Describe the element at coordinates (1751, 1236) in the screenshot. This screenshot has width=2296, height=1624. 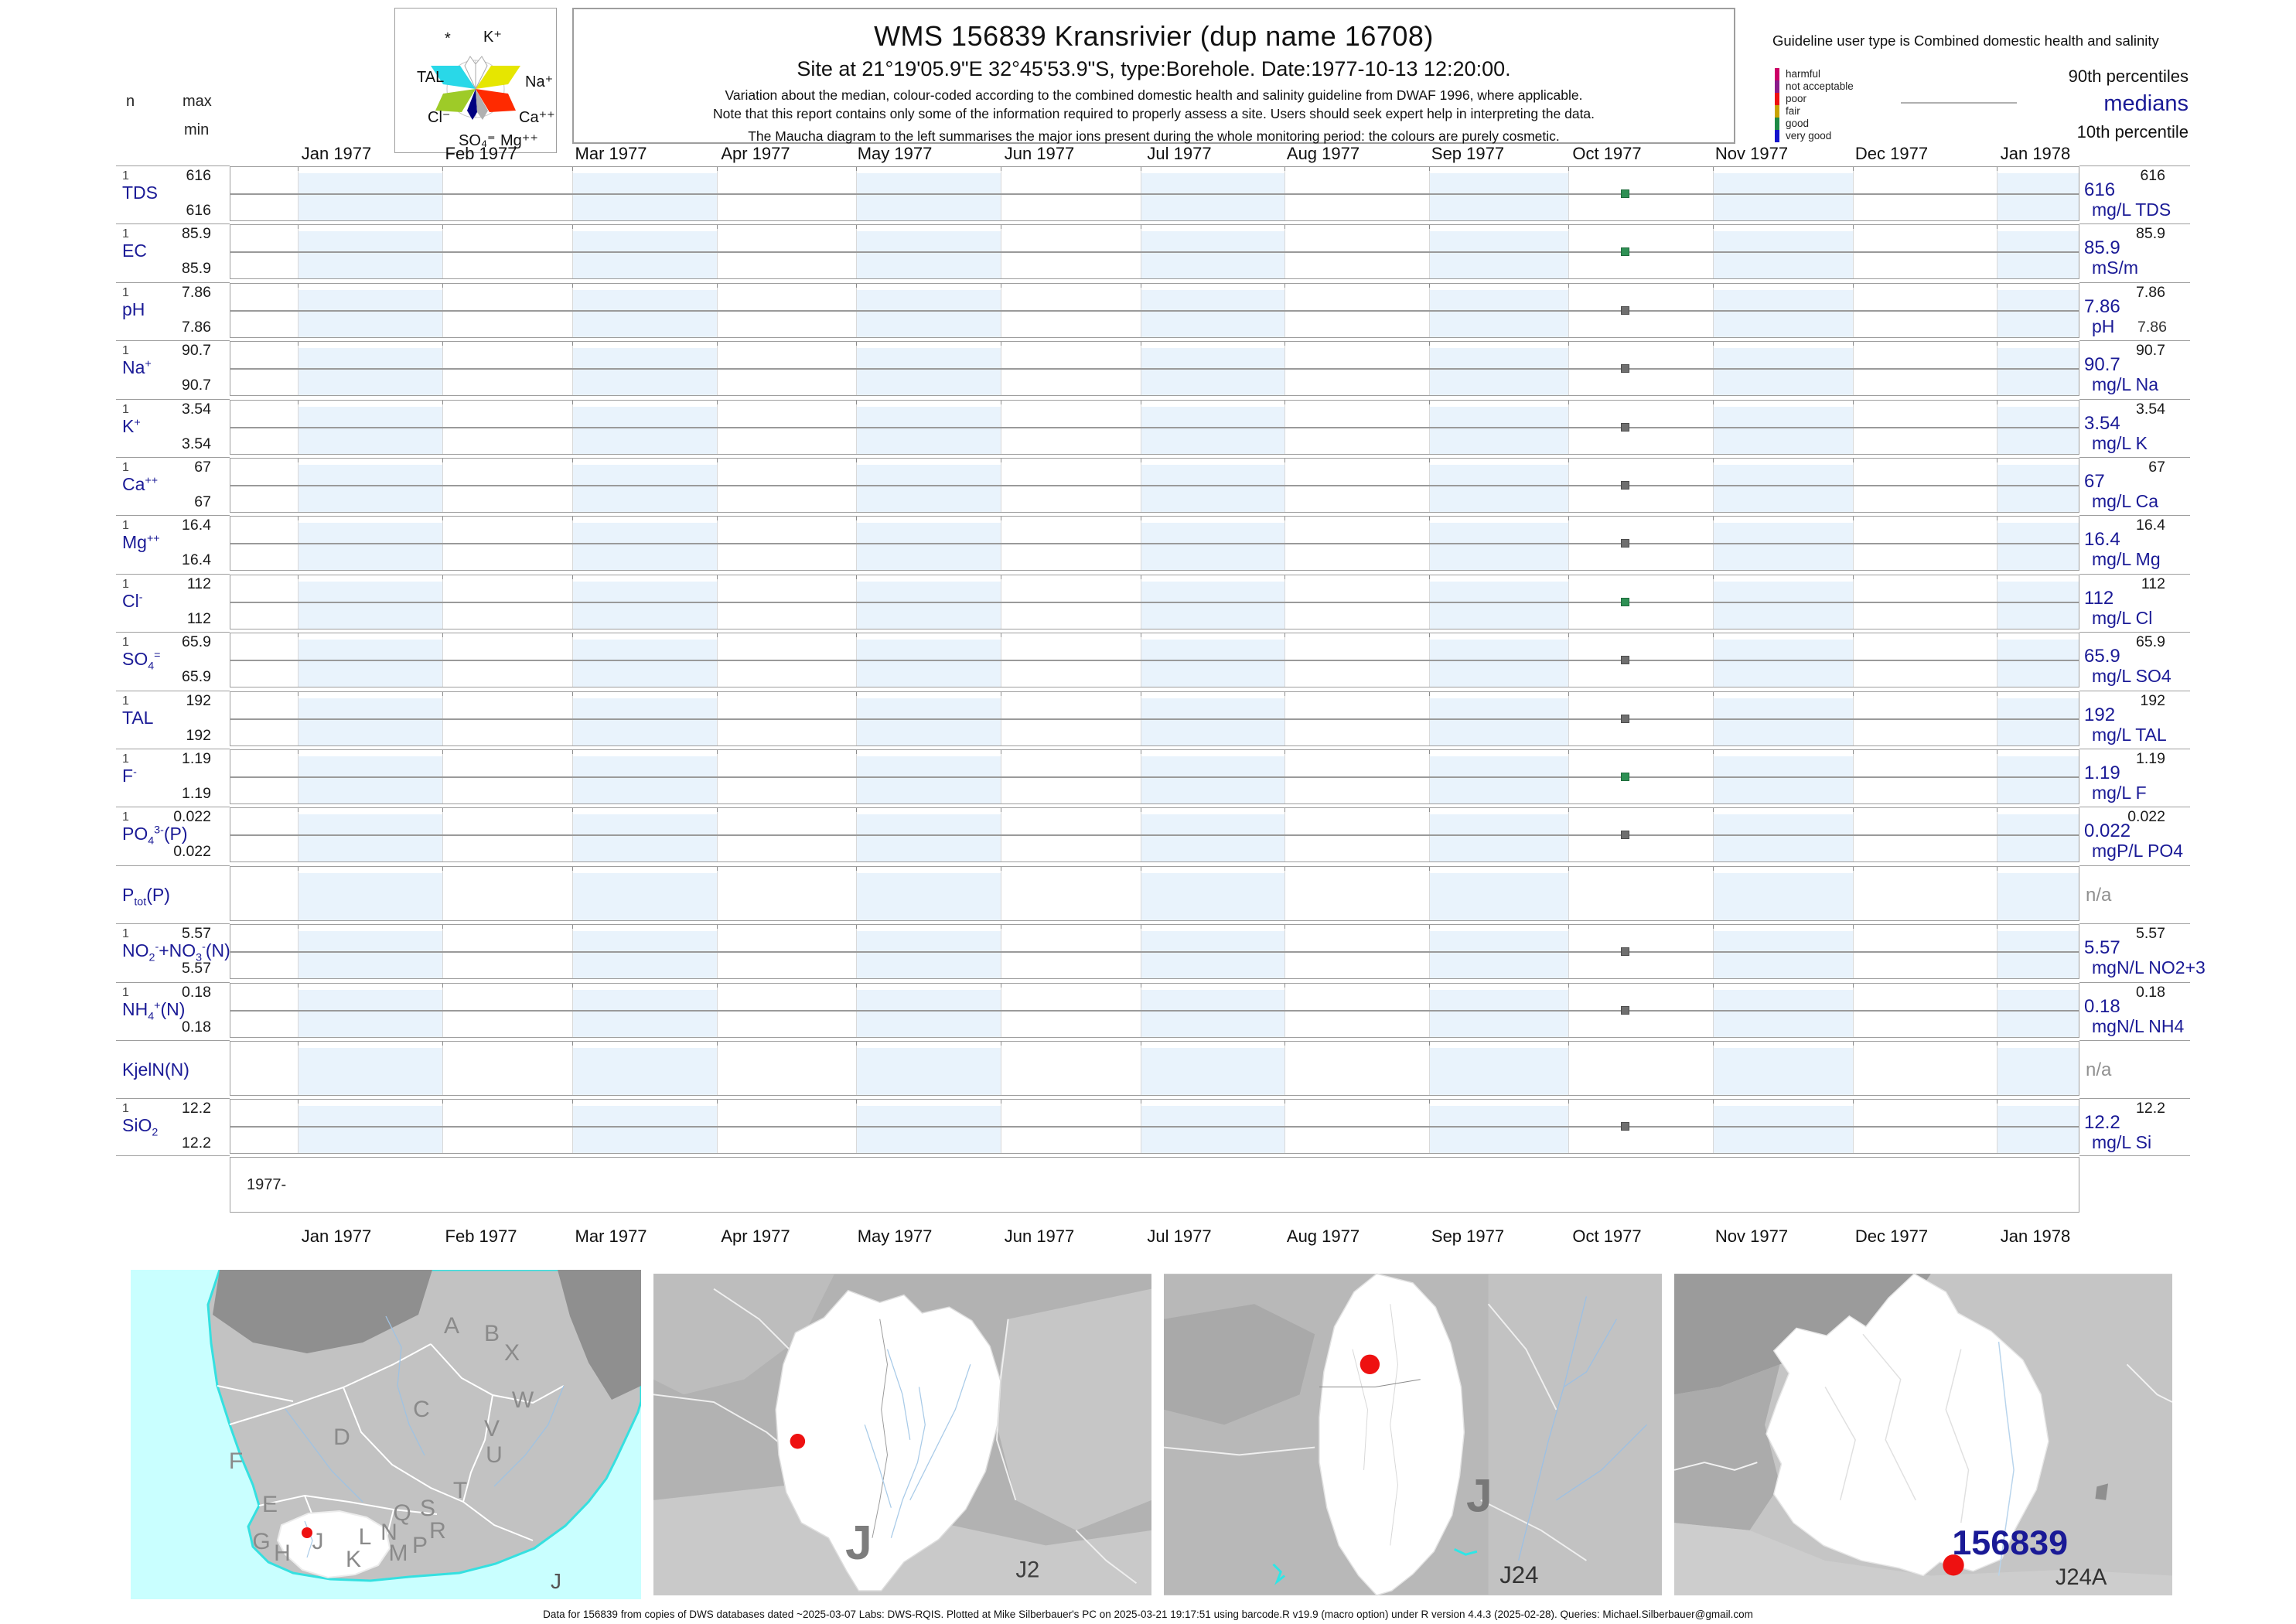
I see `month-label-bottom-10: Nov 1977` at that location.